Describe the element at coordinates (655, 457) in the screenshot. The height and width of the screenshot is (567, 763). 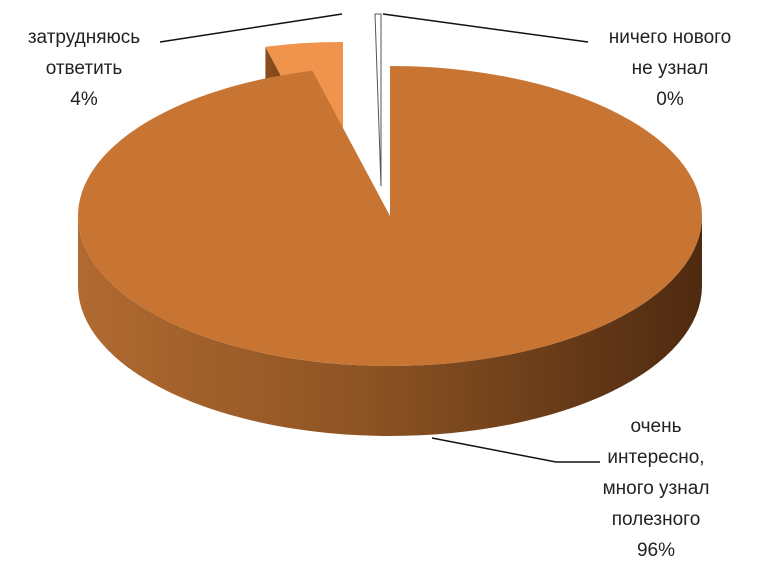
I see `label-interesting-line: интересно,` at that location.